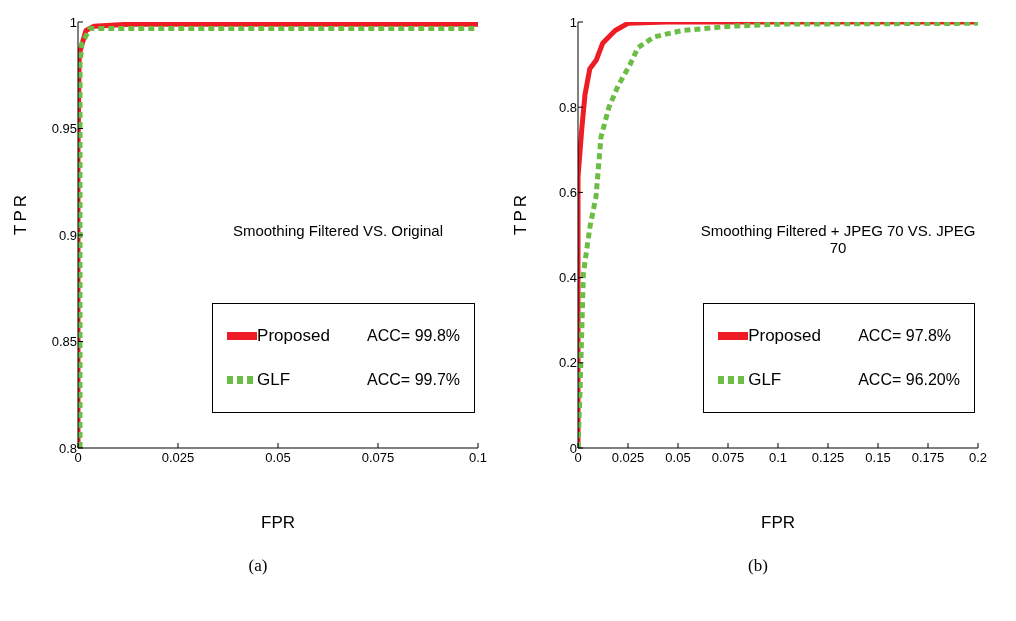 The image size is (1016, 621). Describe the element at coordinates (928, 458) in the screenshot. I see `x-tick-label: 0.175` at that location.